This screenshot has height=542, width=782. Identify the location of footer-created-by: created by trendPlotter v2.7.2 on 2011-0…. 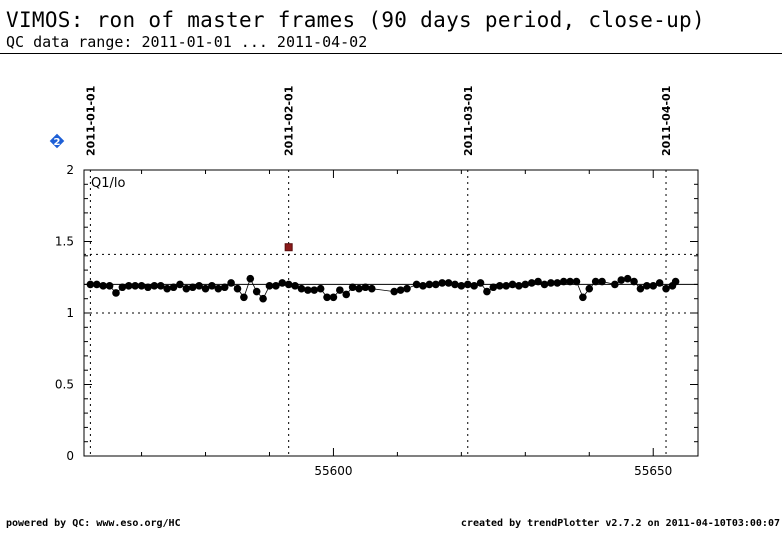
(620, 523).